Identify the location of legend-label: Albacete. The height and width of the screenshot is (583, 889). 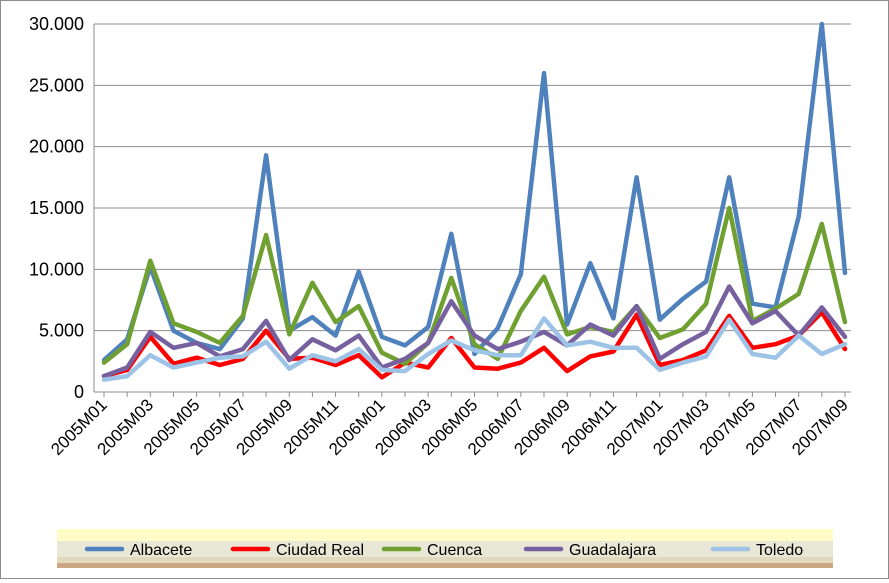
(161, 550).